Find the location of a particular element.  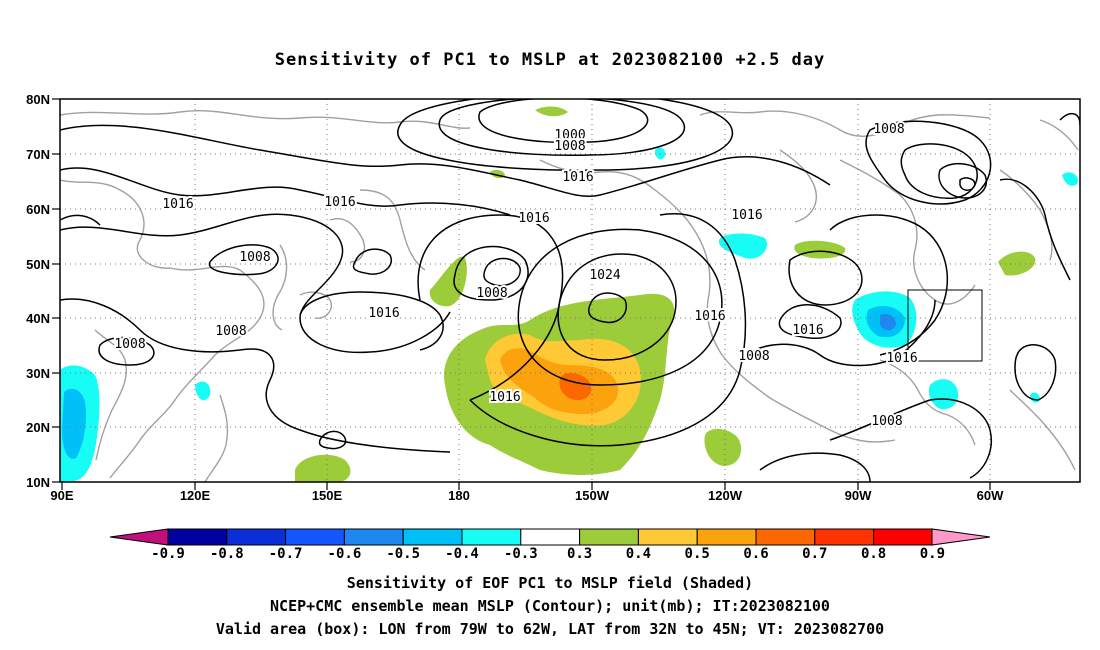

colorbar-label: -0.6 is located at coordinates (345, 554).